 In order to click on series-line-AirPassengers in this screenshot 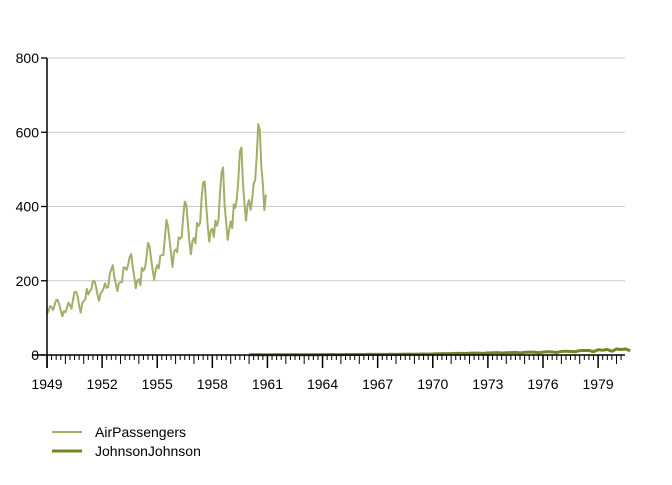, I will do `click(156, 220)`.